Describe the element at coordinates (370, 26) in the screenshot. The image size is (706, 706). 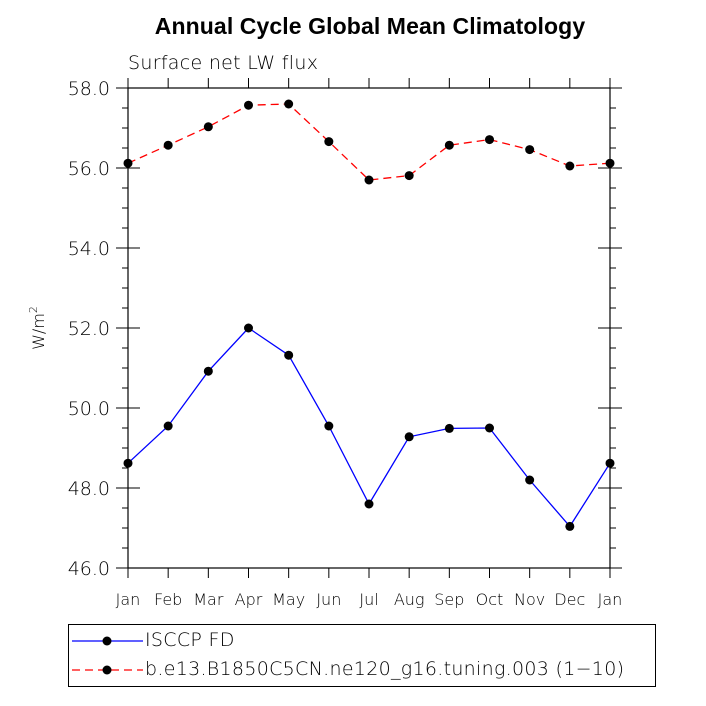
I see `chart-title: Annual Cycle Global Mean Climatology` at that location.